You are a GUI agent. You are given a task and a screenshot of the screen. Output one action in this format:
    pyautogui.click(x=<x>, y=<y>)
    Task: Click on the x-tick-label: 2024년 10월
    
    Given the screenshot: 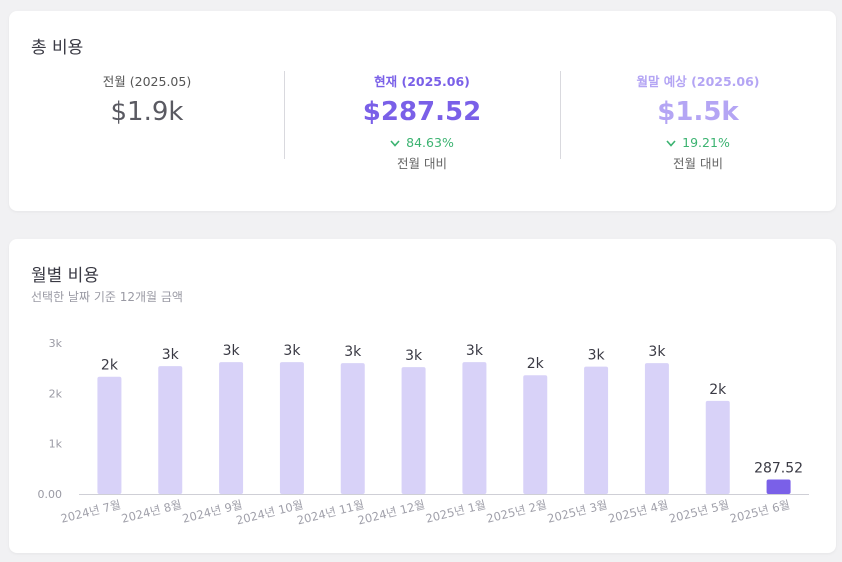 What is the action you would take?
    pyautogui.click(x=270, y=512)
    